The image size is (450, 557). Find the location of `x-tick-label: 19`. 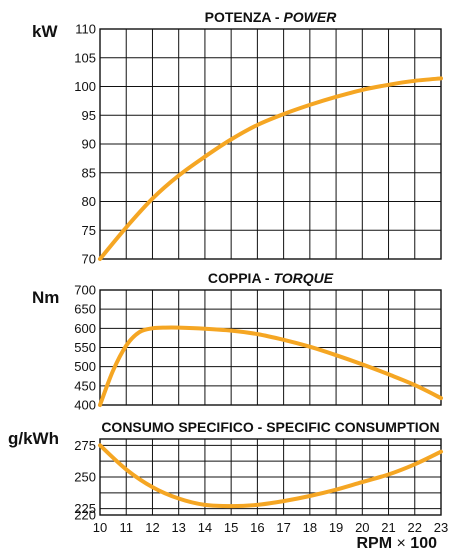

x-tick-label: 19 is located at coordinates (336, 527).